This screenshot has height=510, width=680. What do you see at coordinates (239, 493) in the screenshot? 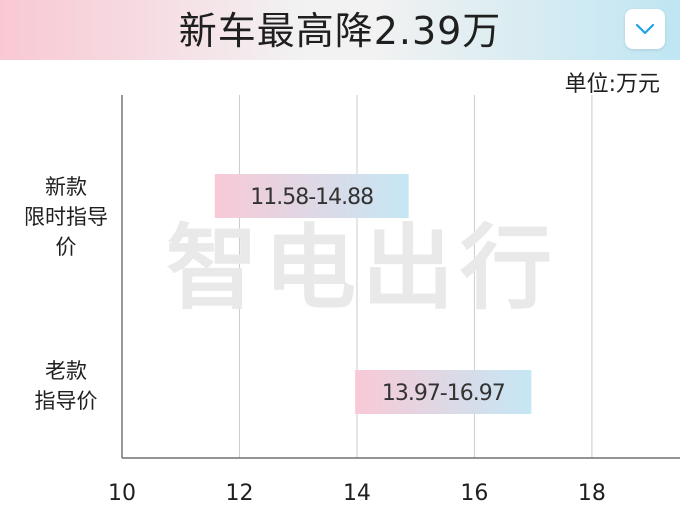
I see `x-tick-label: 12` at bounding box center [239, 493].